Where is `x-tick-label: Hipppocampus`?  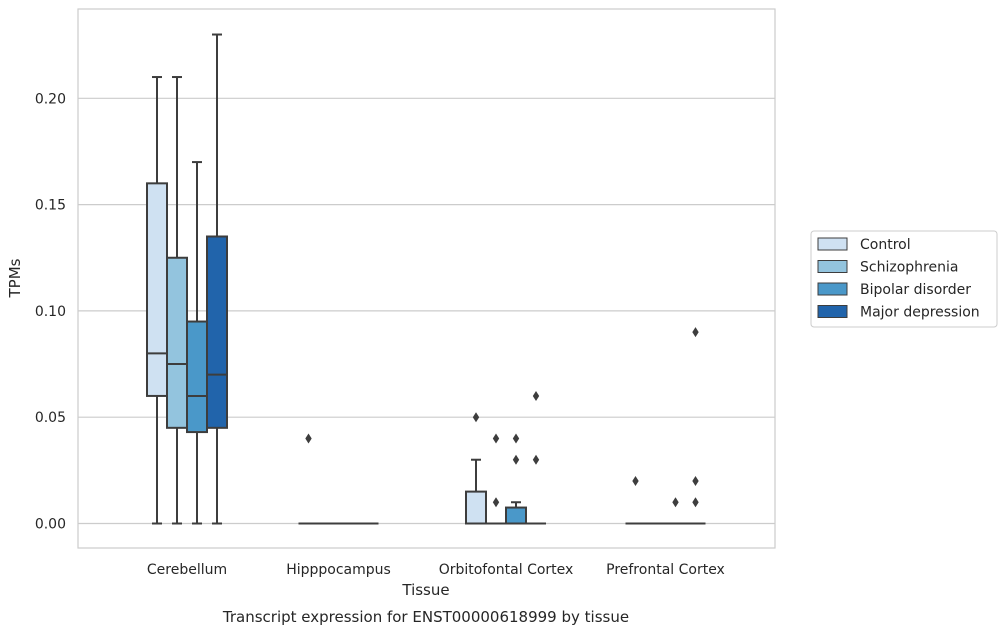 x-tick-label: Hipppocampus is located at coordinates (338, 570).